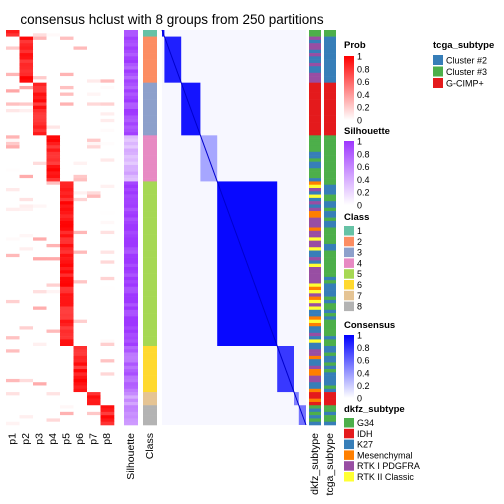 The image size is (504, 504). I want to click on prob-legend-tick: 0.8, so click(363, 69).